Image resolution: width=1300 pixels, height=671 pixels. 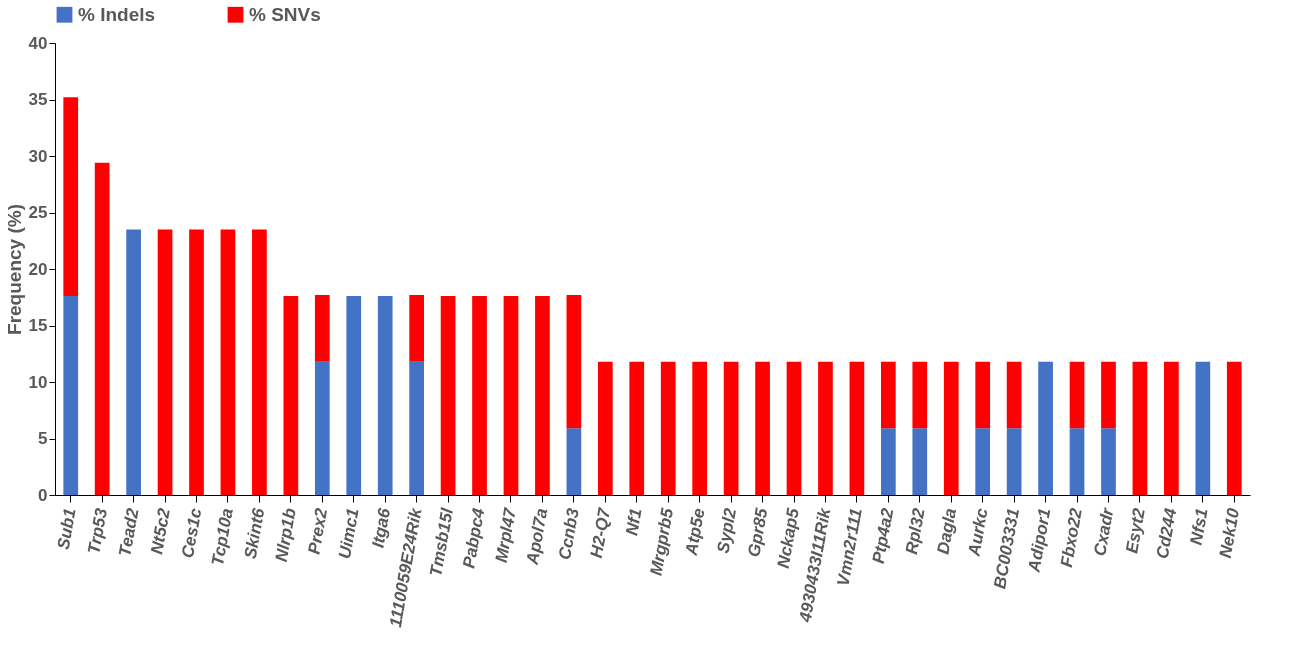 I want to click on legend-label: % SNVs, so click(x=285, y=14).